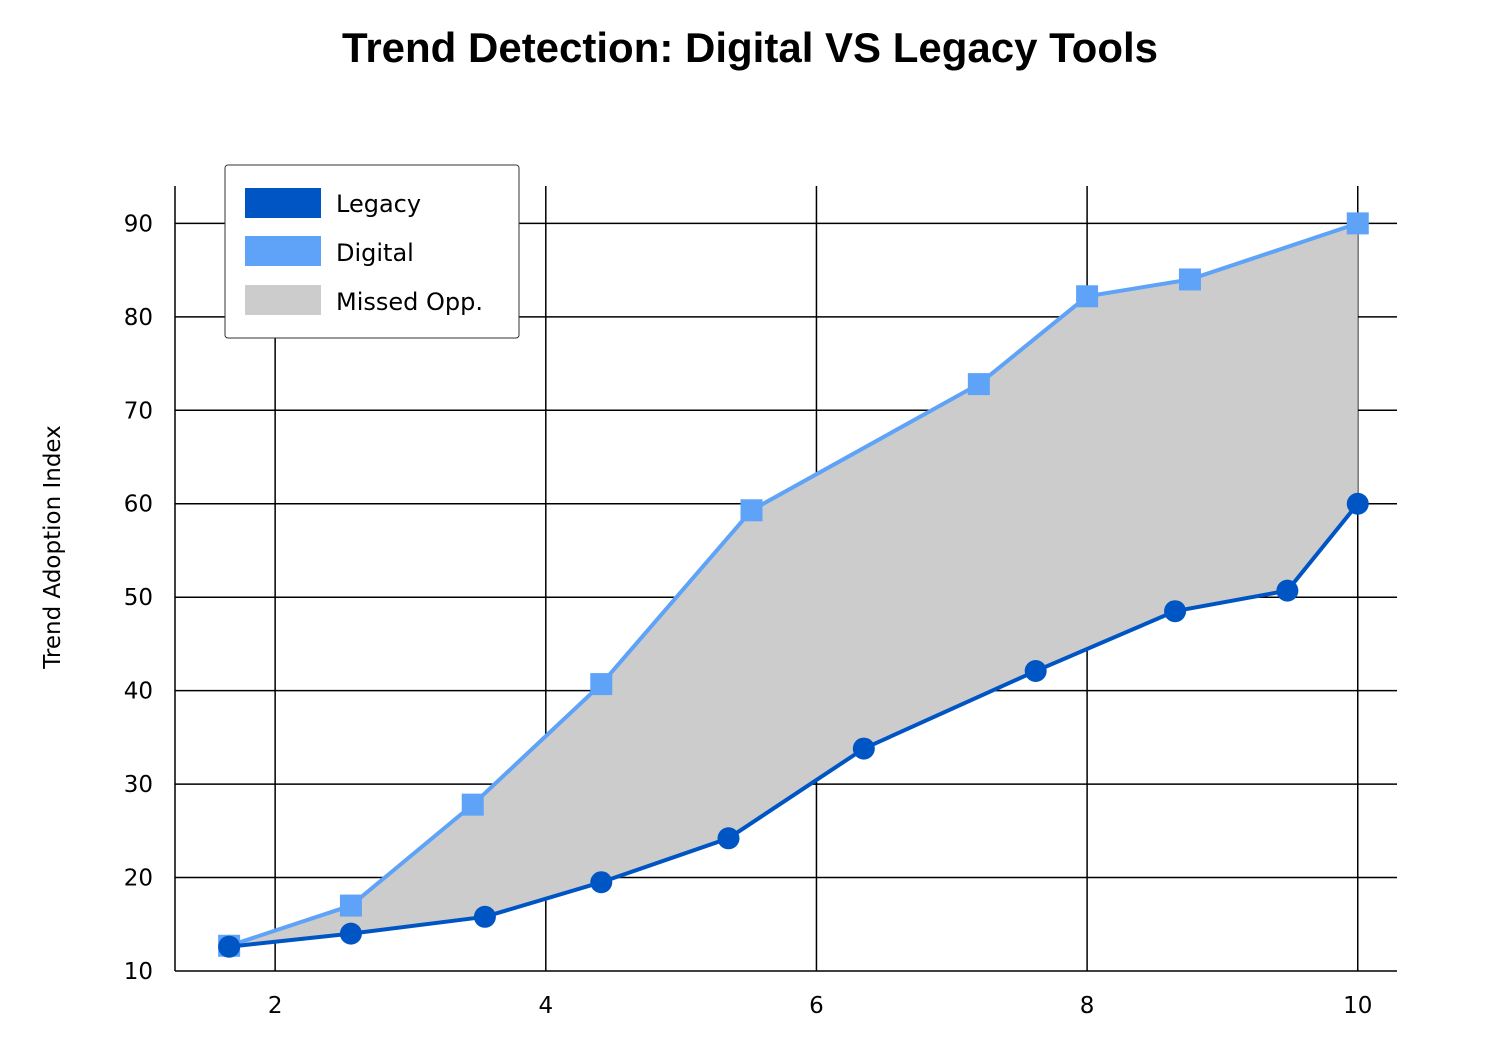 The height and width of the screenshot is (1045, 1500). Describe the element at coordinates (138, 785) in the screenshot. I see `y-tick-label: 30` at that location.